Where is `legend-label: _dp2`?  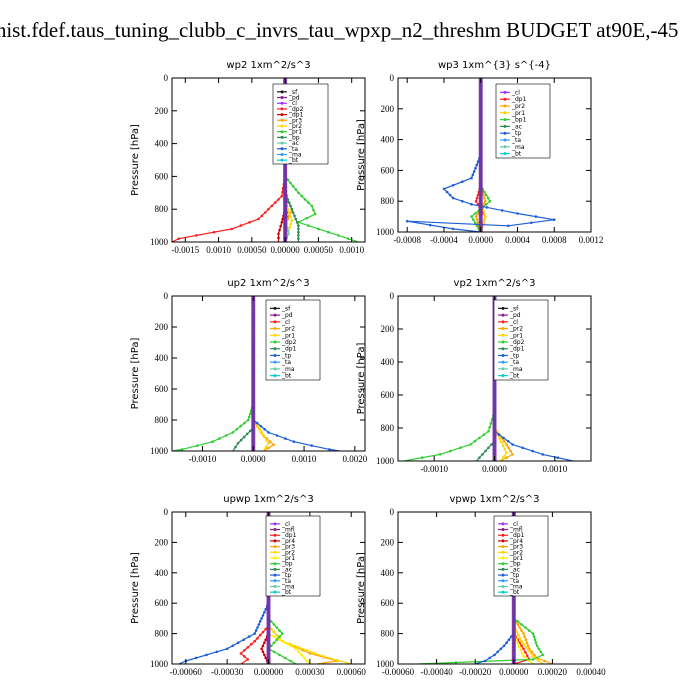 legend-label: _dp2 is located at coordinates (289, 342).